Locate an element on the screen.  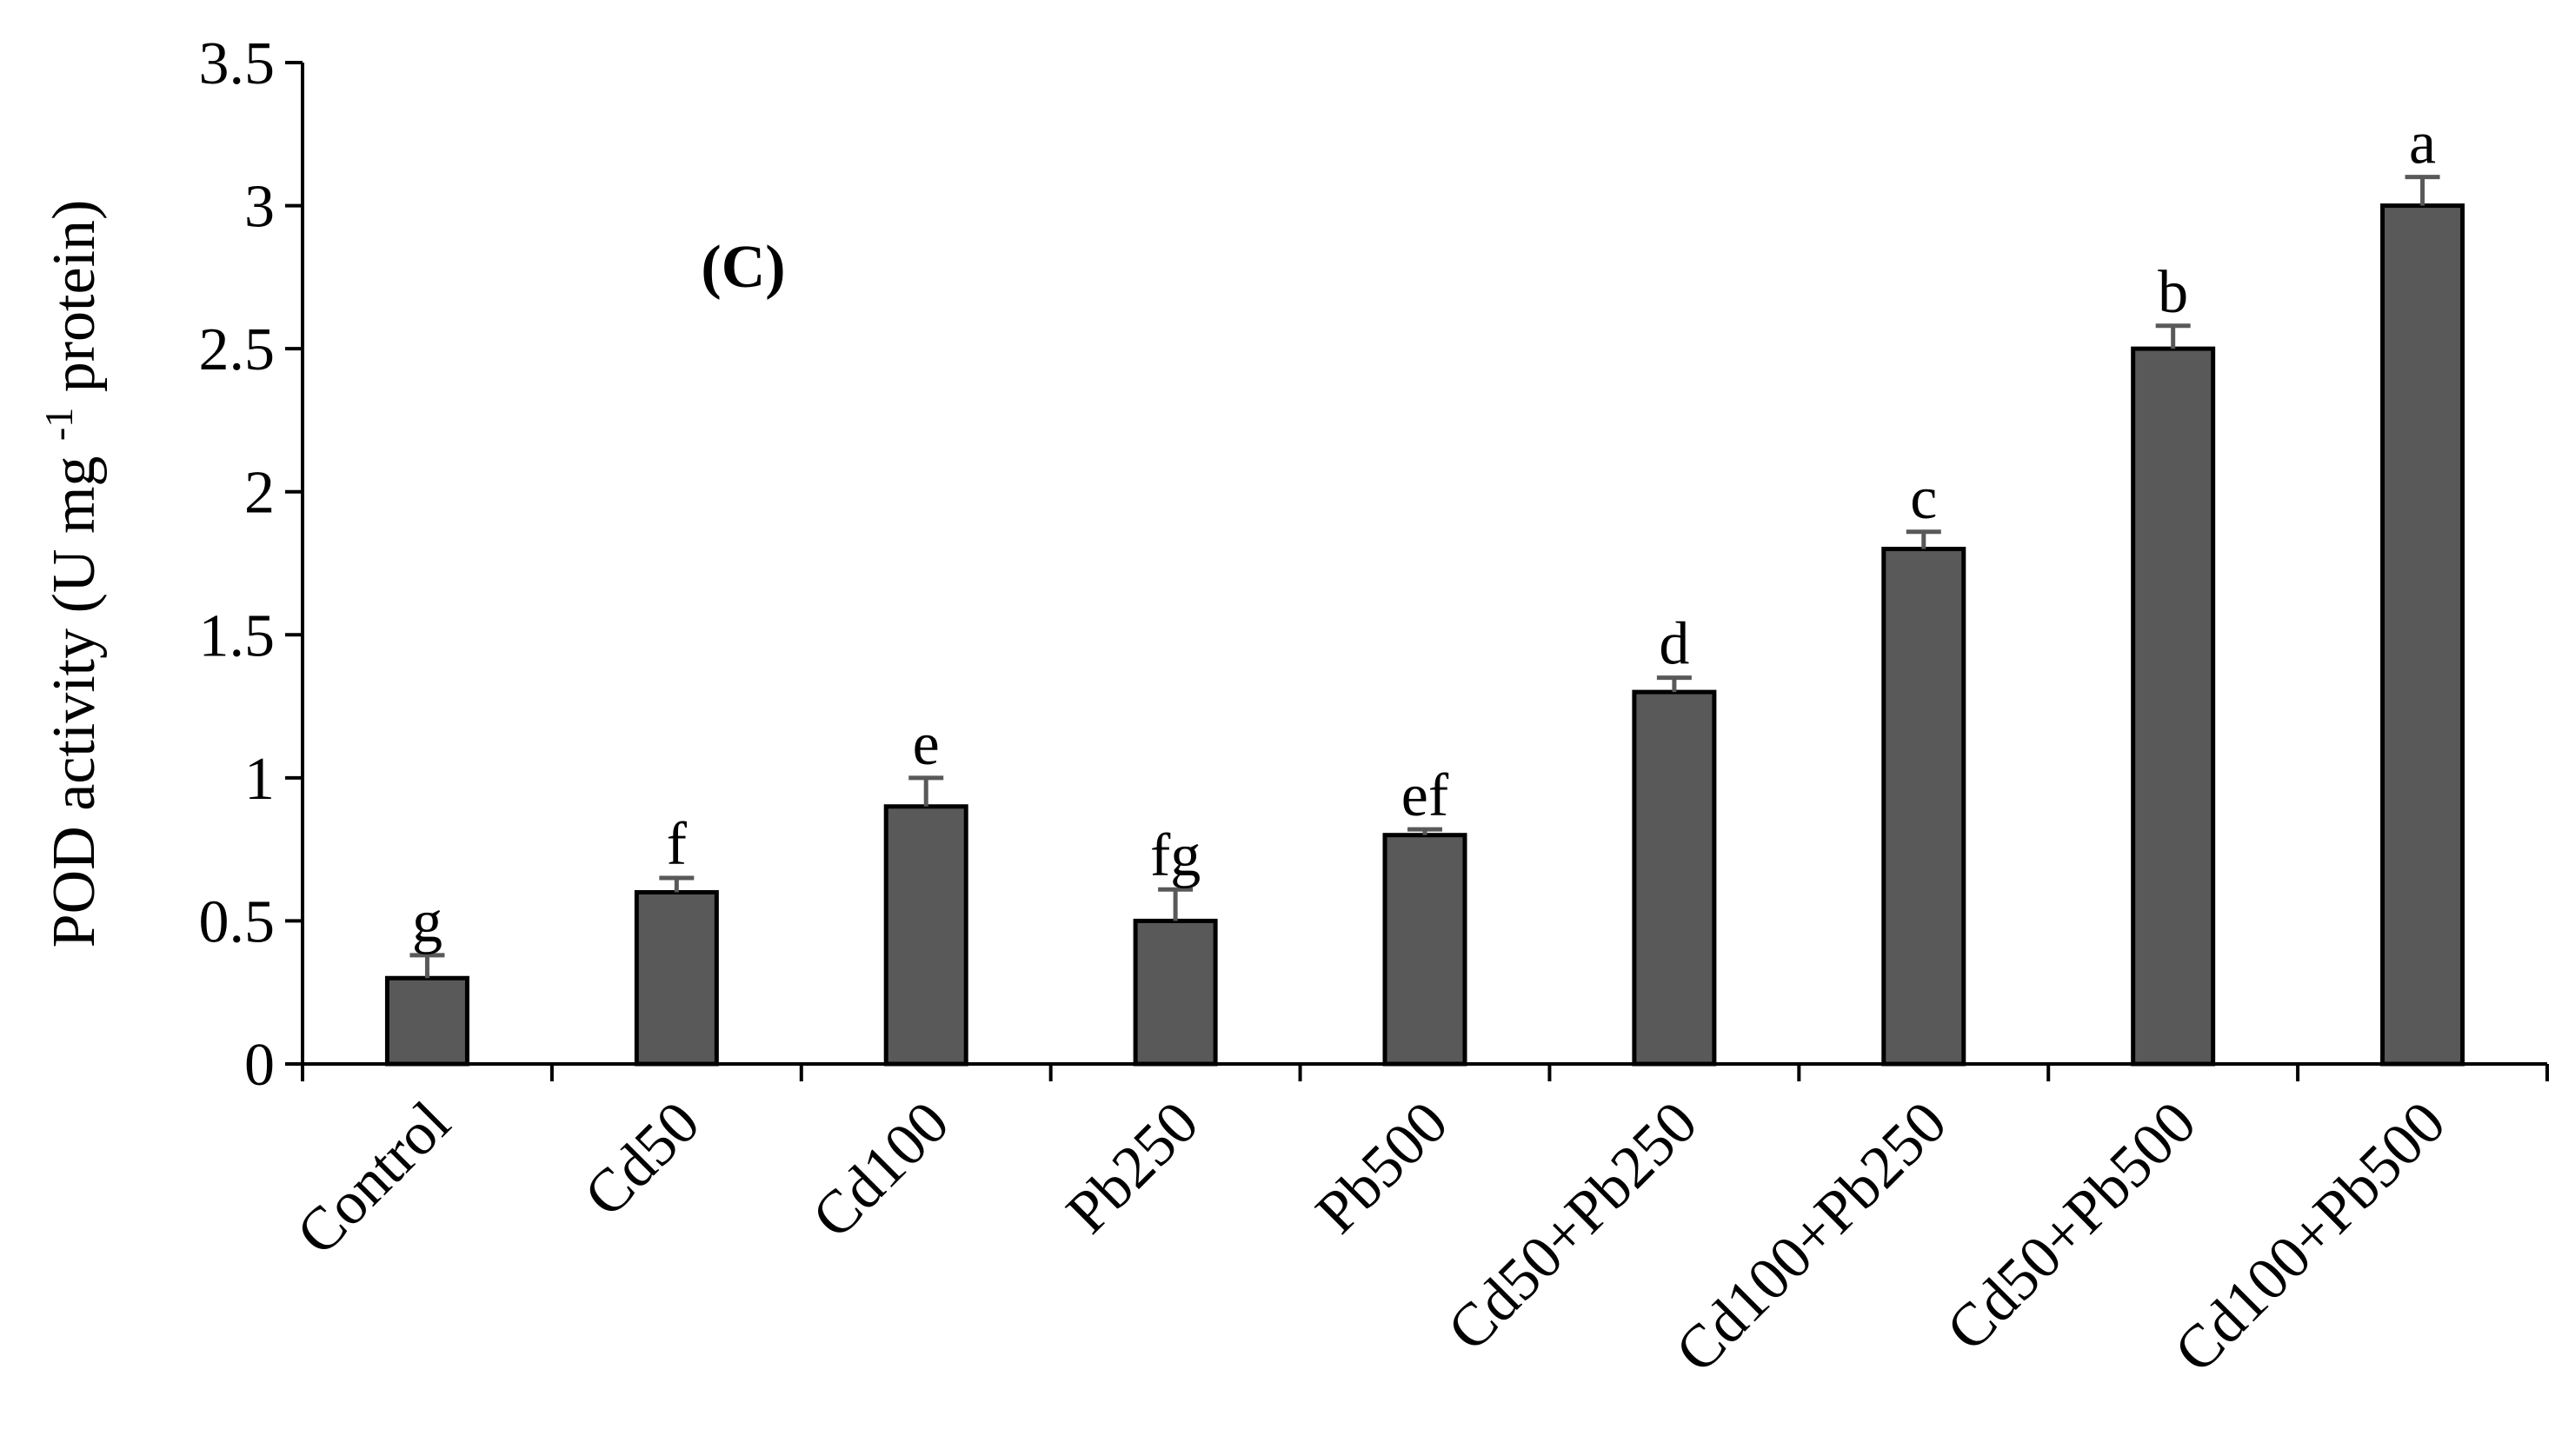
category-label: Pb250 is located at coordinates (1132, 1168).